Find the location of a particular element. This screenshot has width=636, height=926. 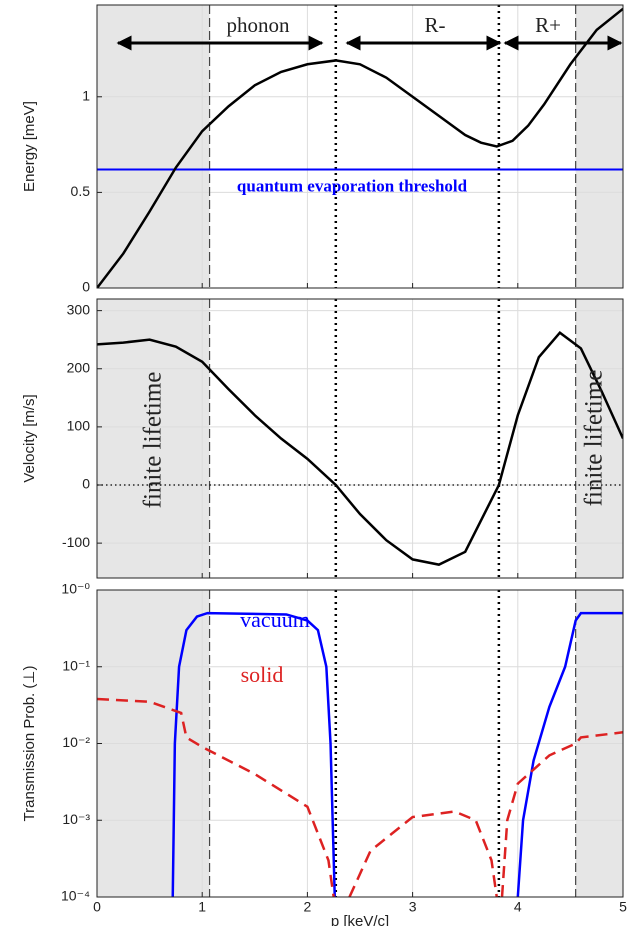

y-axis-label: Energy [meV] is located at coordinates (29, 146).